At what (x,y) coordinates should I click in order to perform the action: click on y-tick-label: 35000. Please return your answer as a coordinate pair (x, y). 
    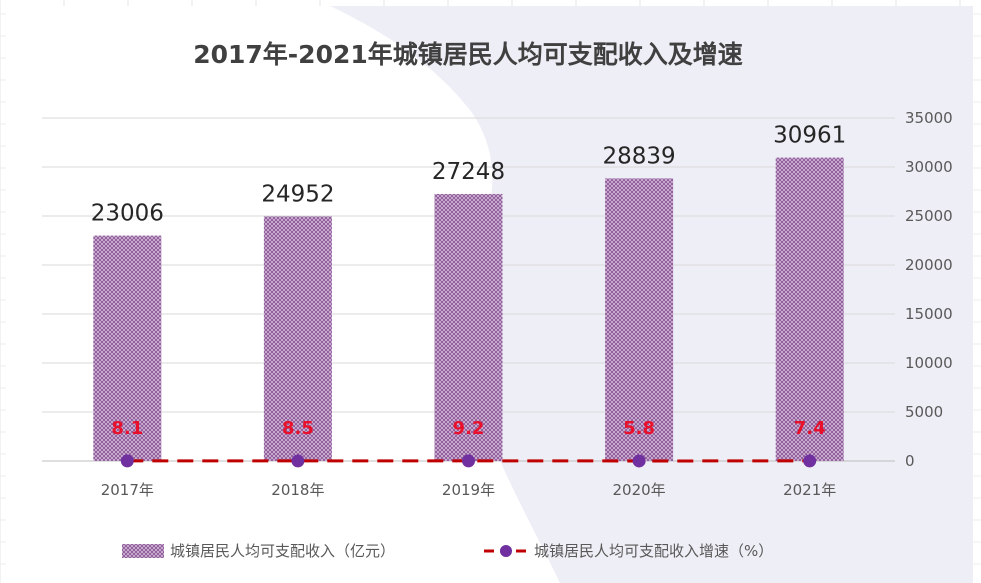
    Looking at the image, I should click on (929, 118).